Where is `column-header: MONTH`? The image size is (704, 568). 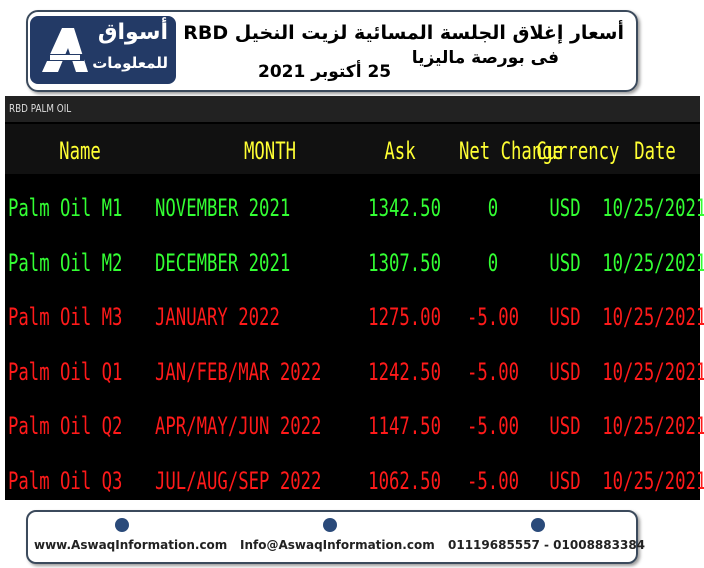
column-header: MONTH is located at coordinates (270, 151).